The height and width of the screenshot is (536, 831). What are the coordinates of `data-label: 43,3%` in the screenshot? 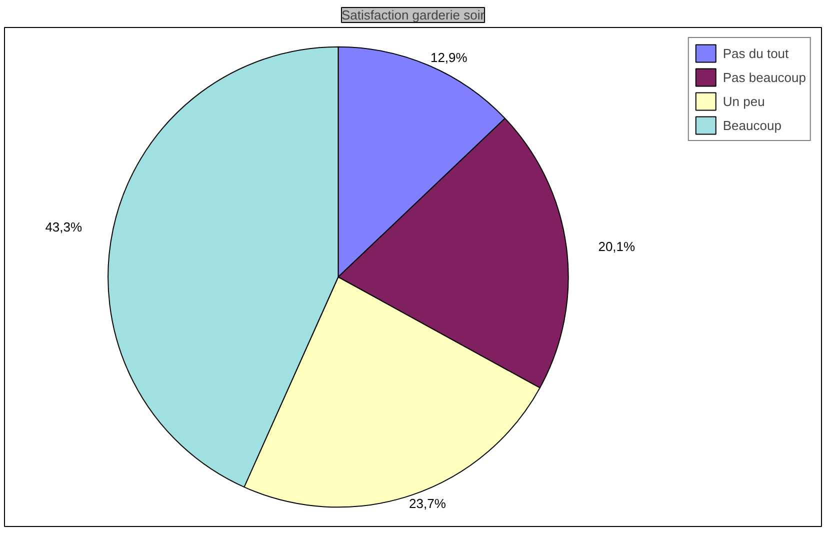 It's located at (63, 227).